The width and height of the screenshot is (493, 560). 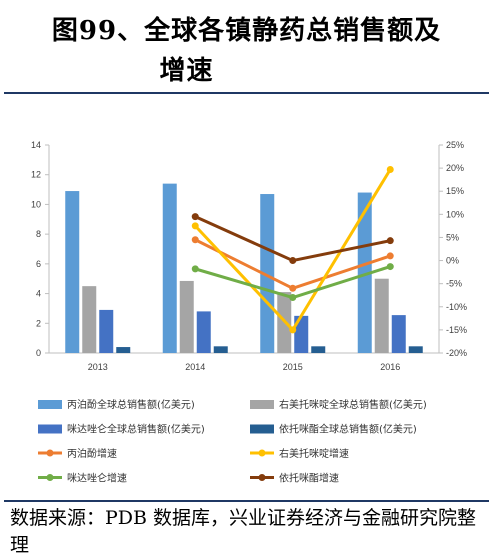 I want to click on left-tick-label: 2, so click(x=38, y=323).